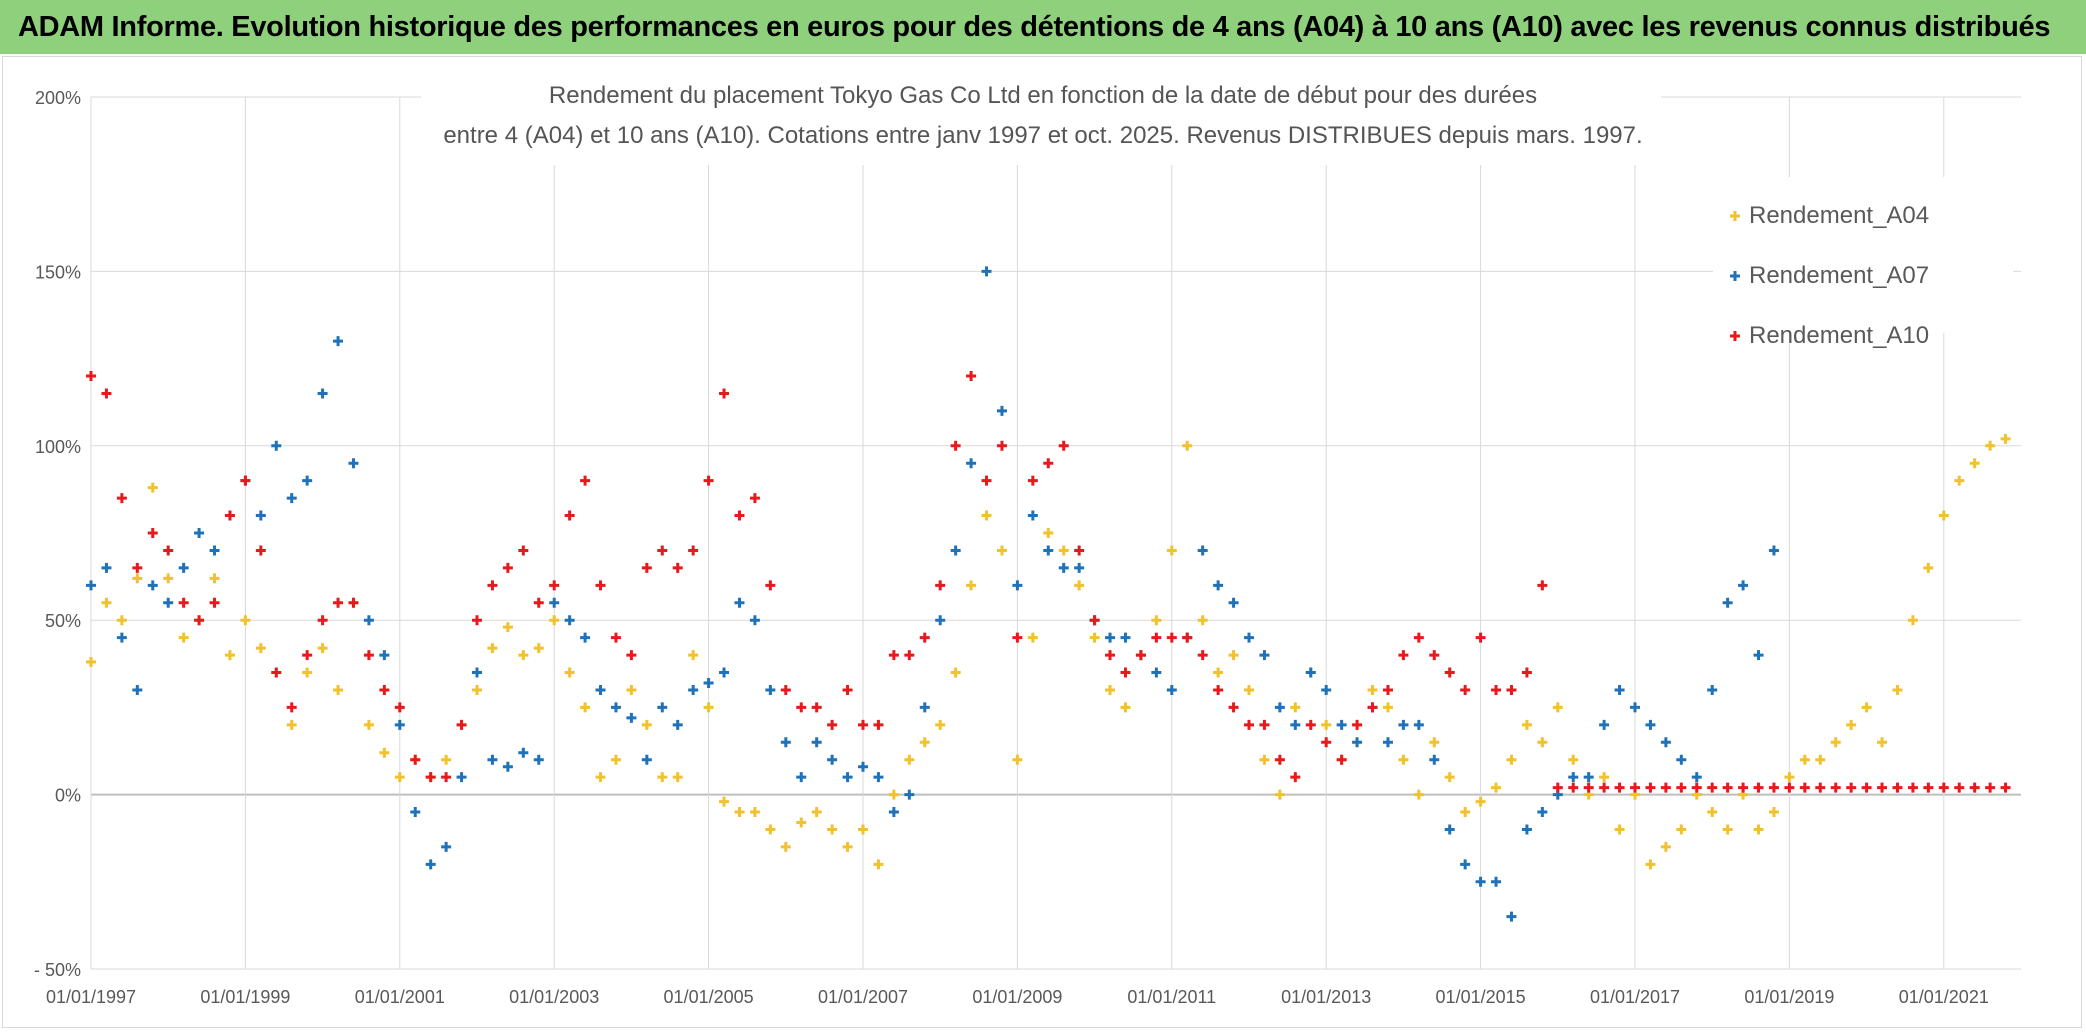 The width and height of the screenshot is (2086, 1032). I want to click on title-background, so click(1041, 115).